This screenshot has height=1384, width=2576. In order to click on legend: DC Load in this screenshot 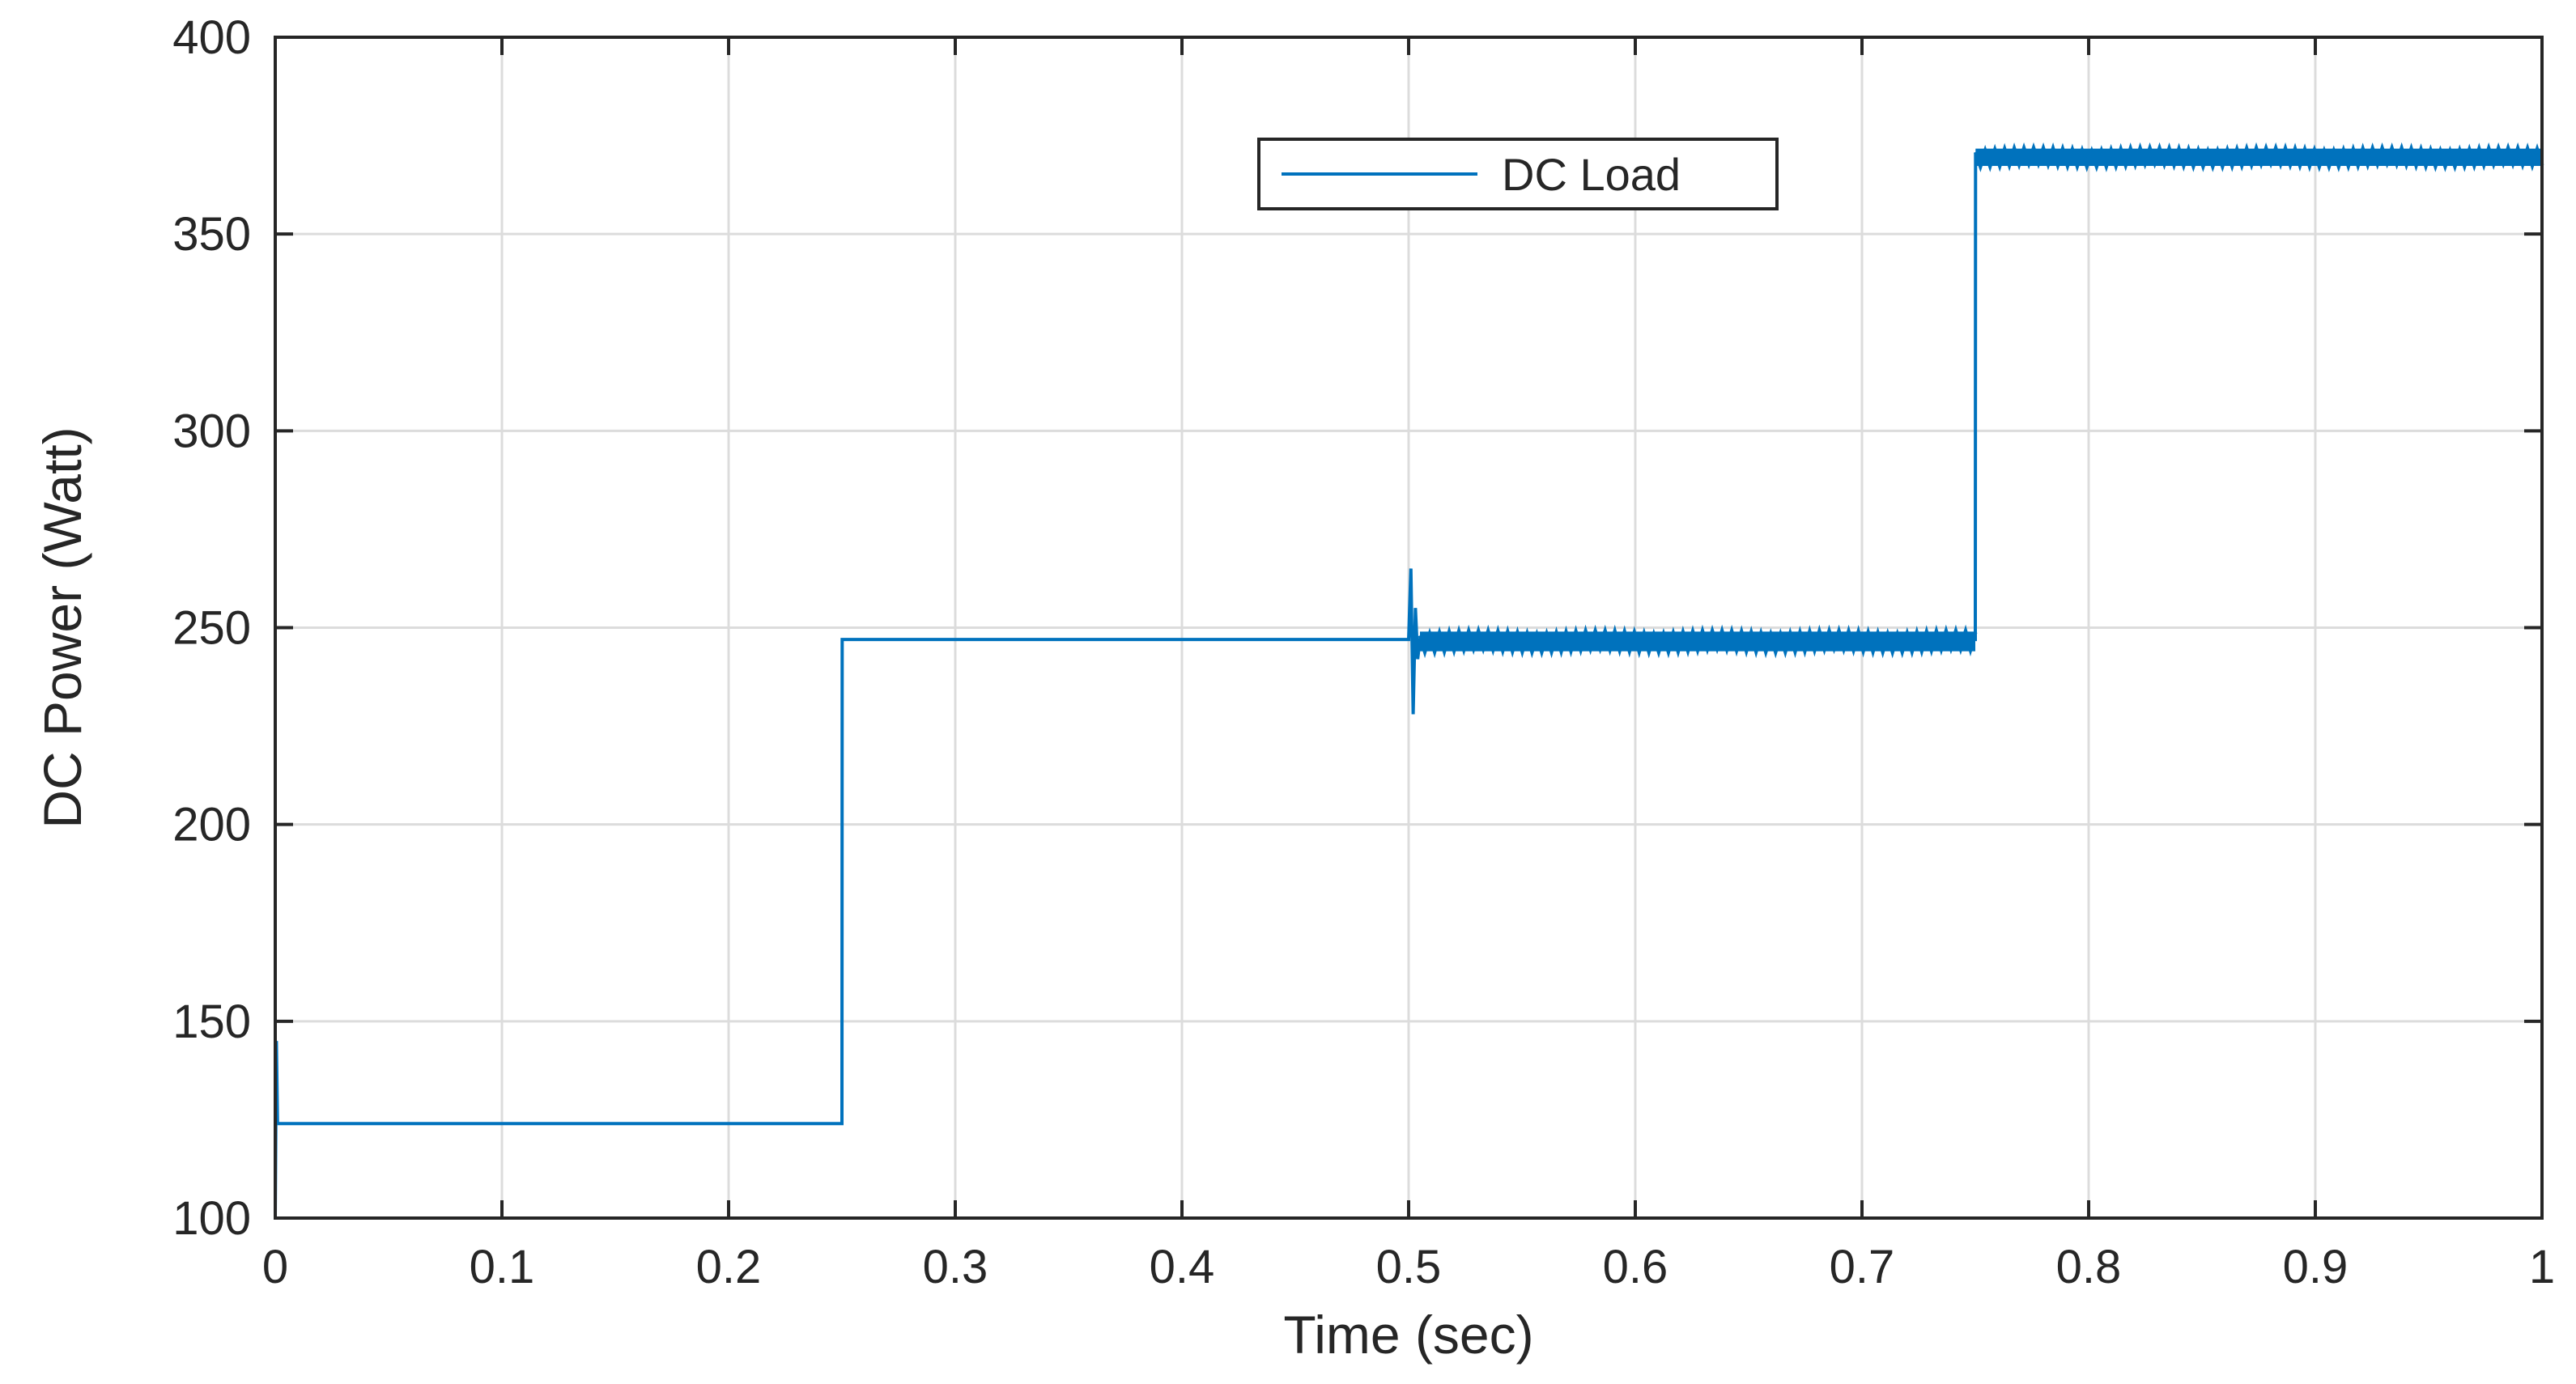, I will do `click(1518, 174)`.